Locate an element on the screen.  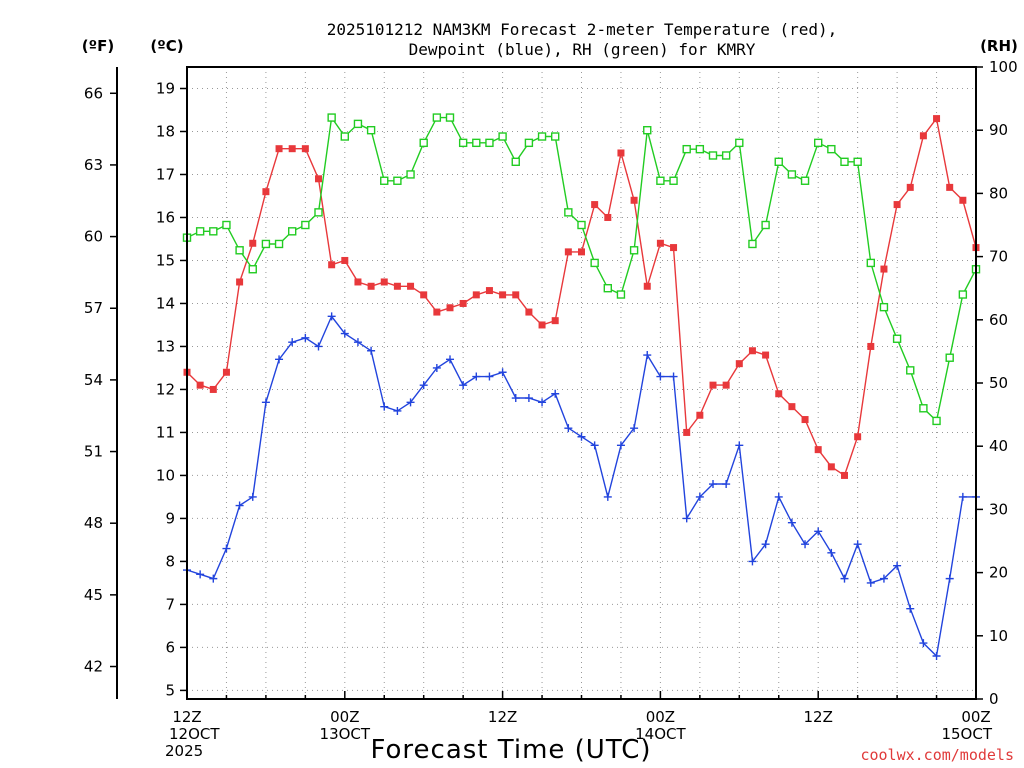
fahrenheit-tick-label: 66 is located at coordinates (93, 93).